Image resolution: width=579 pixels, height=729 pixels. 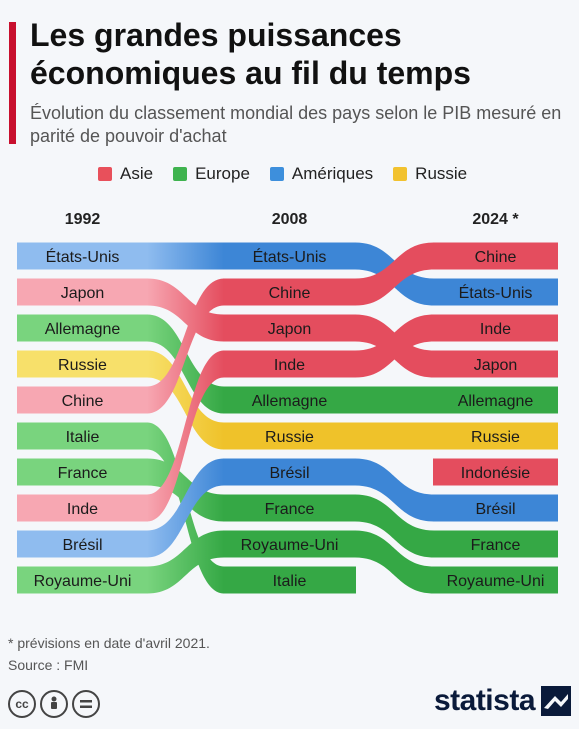 I want to click on label-allemagne-1992: Allemagne, so click(x=83, y=329).